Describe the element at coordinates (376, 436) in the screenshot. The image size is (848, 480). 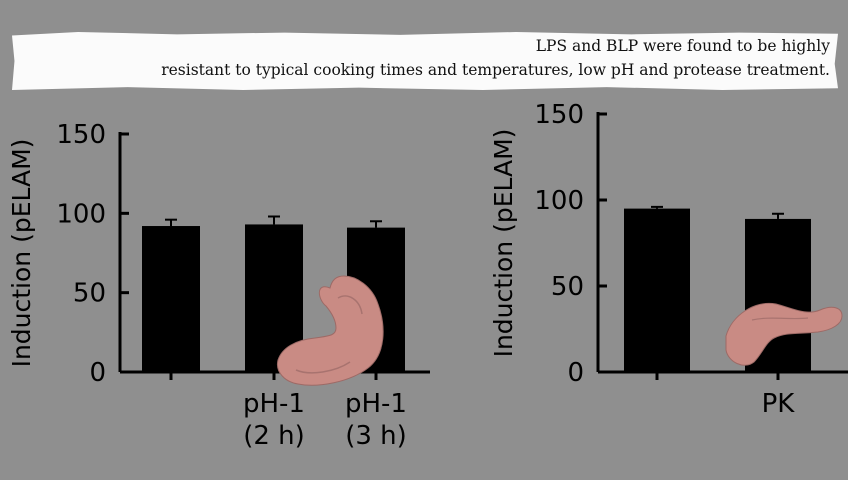
I see `x-tick-label-line: (3 h)` at that location.